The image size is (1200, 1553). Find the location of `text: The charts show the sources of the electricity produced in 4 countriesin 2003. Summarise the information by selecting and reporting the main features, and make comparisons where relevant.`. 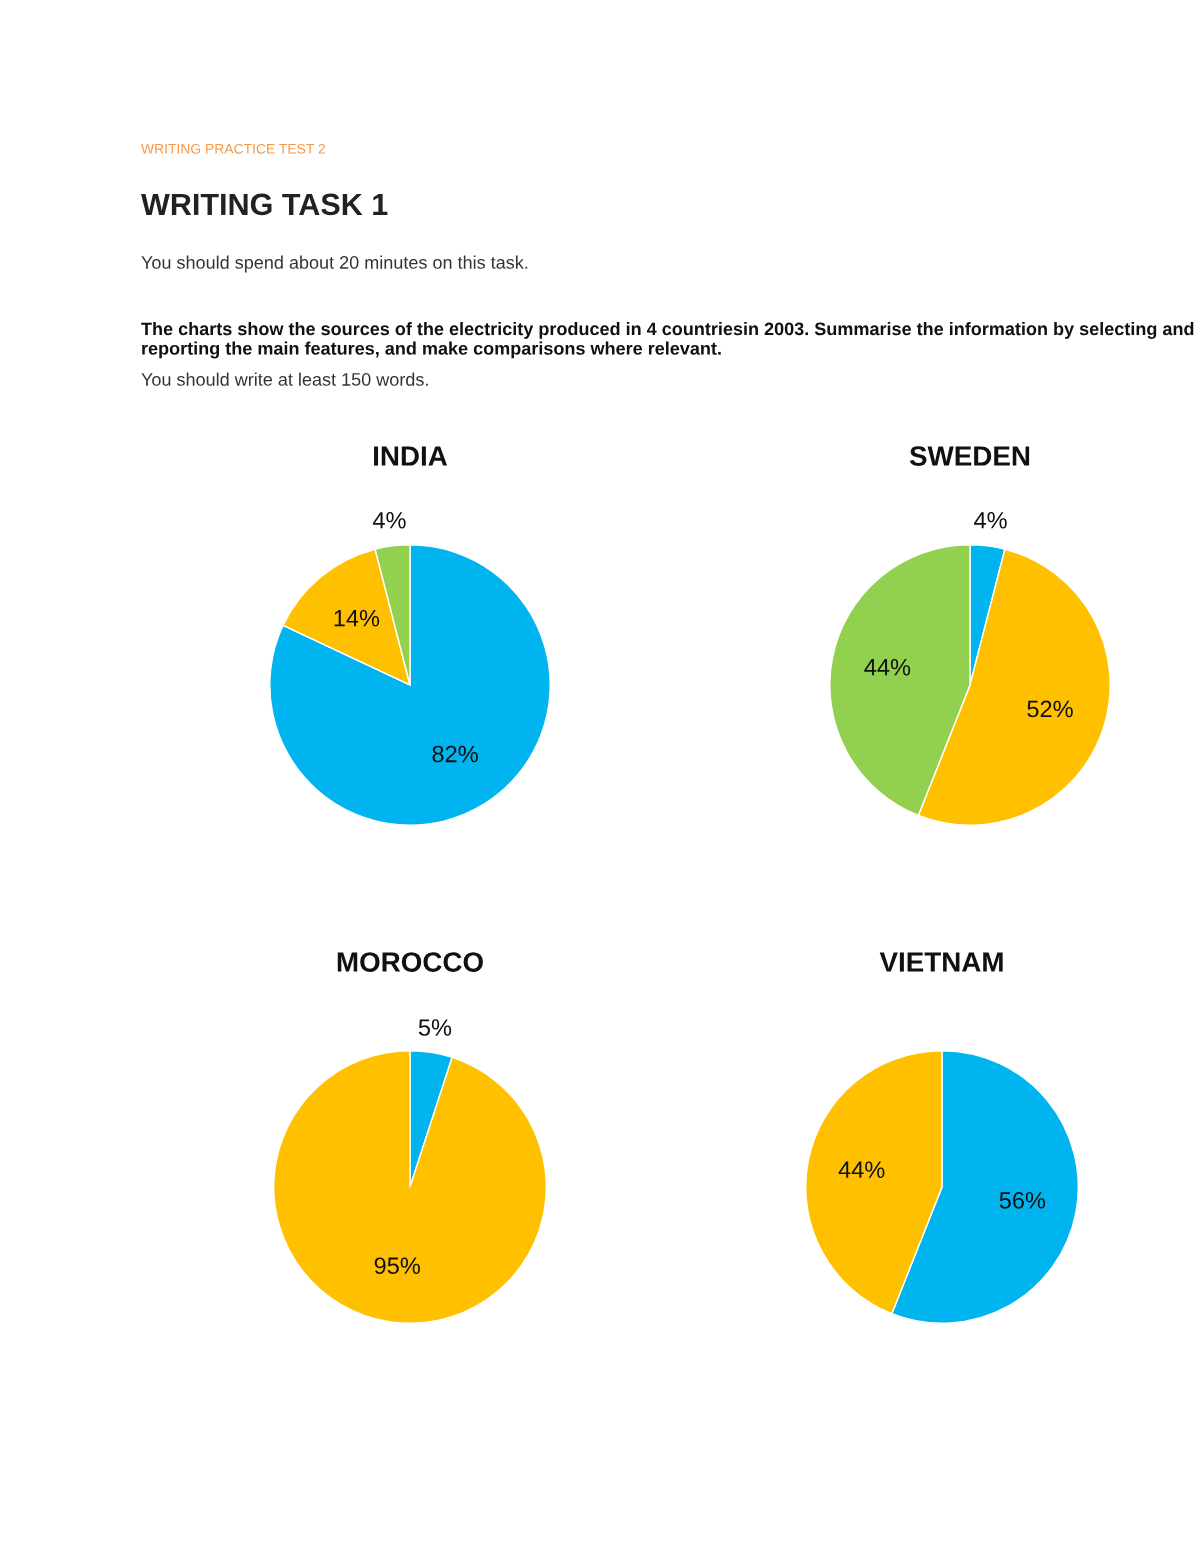

text: The charts show the sources of the electricity produced in 4 countriesin 2003. Summarise the information by selecting and reporting the main features, and make comparisons where relevant. is located at coordinates (667, 340).